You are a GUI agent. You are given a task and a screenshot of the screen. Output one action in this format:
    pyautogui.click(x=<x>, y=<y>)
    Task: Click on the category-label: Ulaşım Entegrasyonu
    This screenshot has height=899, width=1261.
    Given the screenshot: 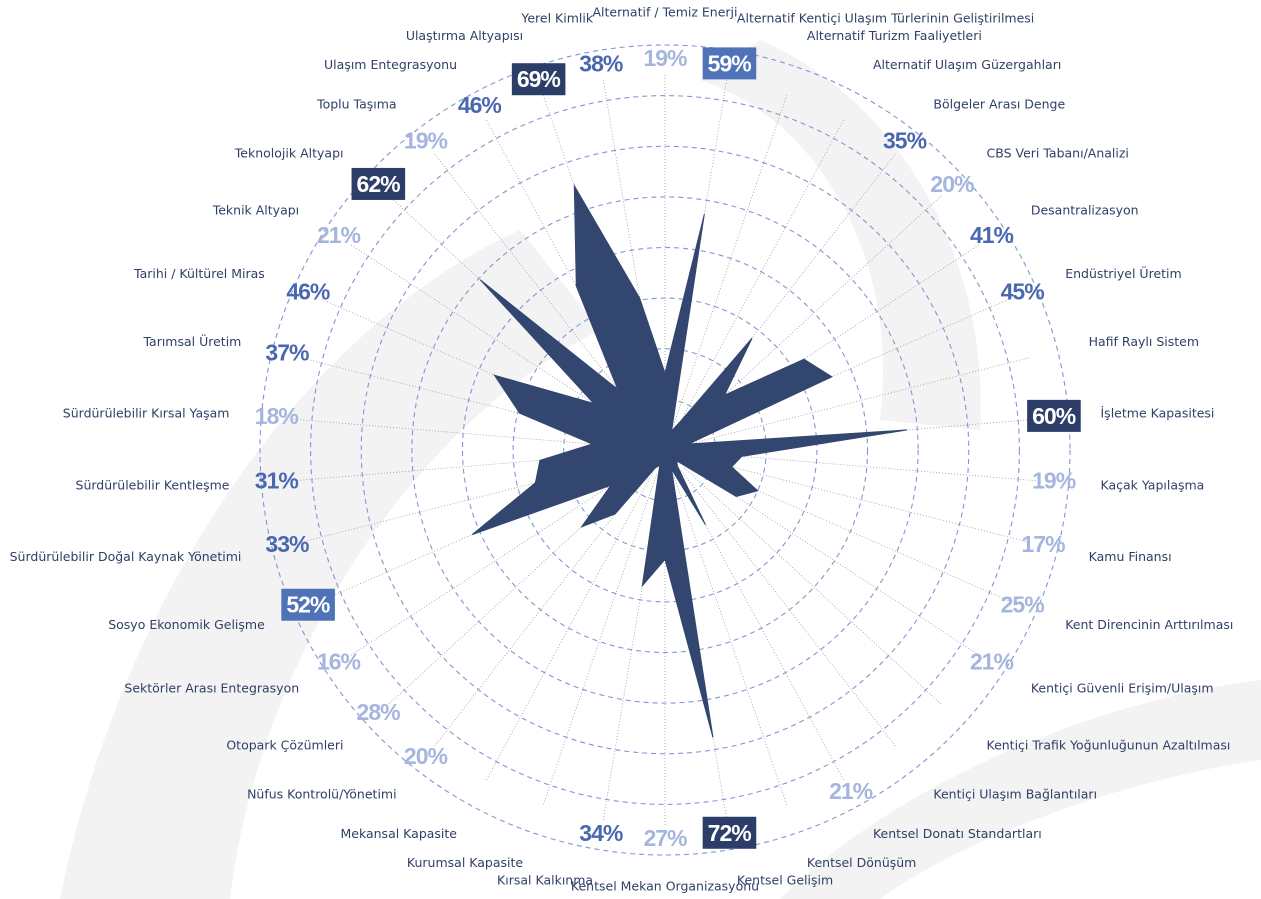 What is the action you would take?
    pyautogui.click(x=390, y=64)
    